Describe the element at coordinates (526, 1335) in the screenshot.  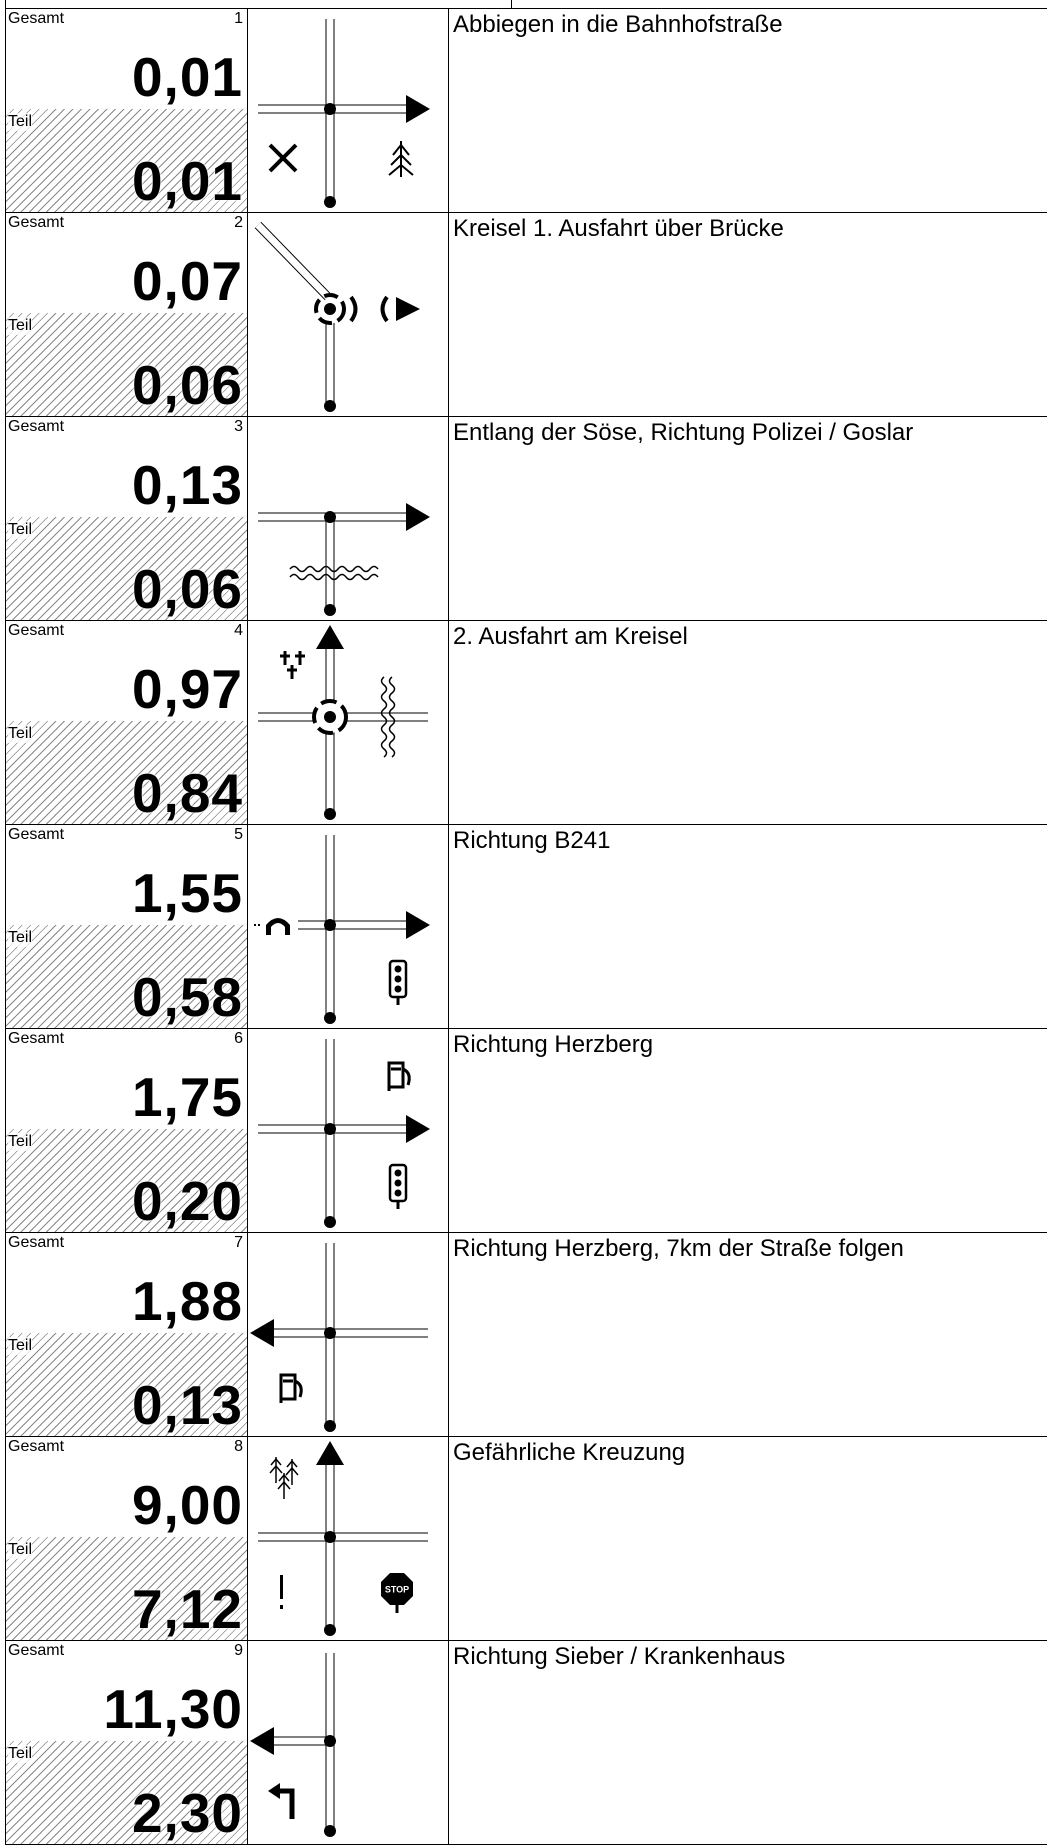
I see `roadbook-row: Gesamt 7 1,88 Teil 0,13` at that location.